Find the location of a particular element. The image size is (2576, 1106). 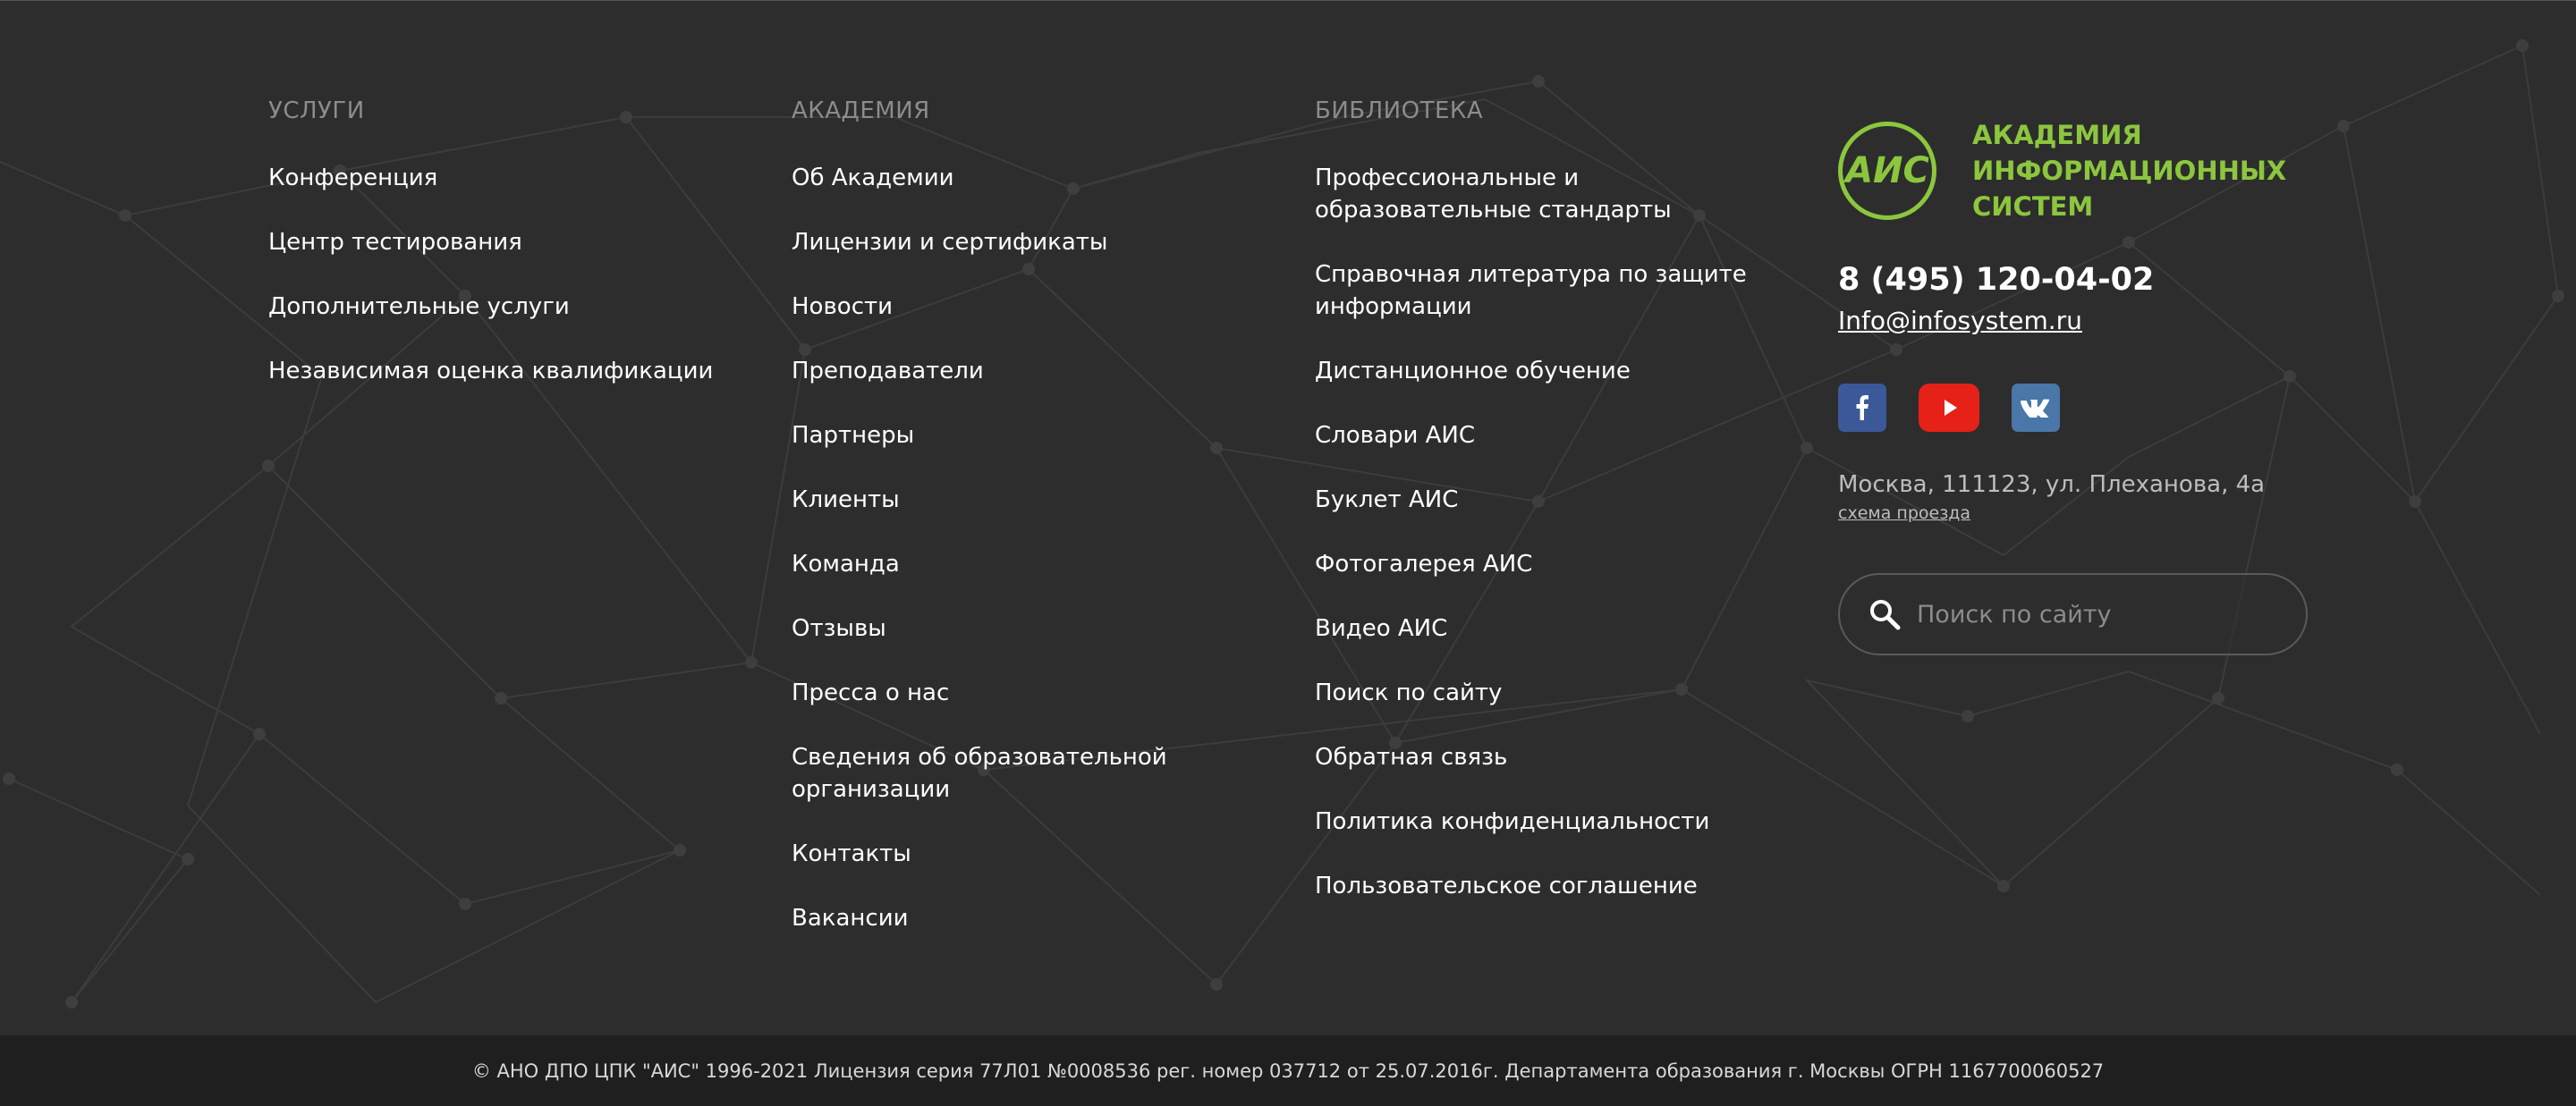

link-site-search: Поиск по сайту is located at coordinates (1409, 693).